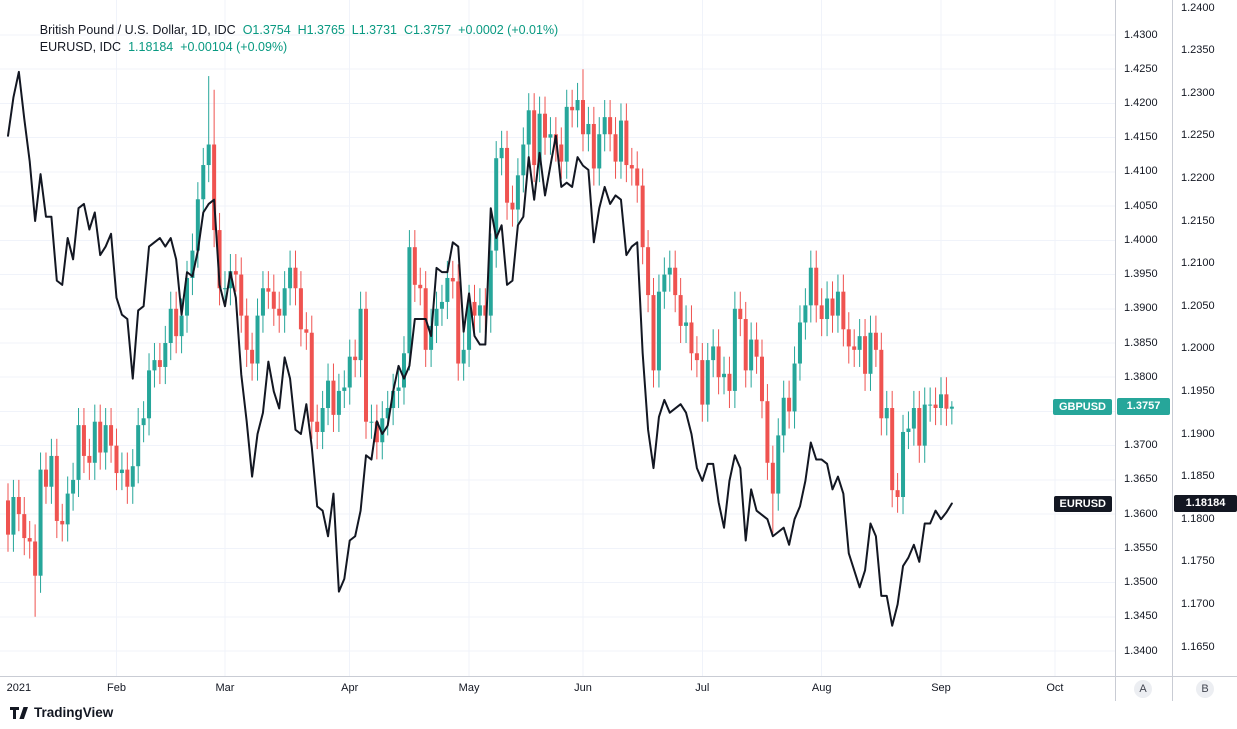 The image size is (1237, 729). Describe the element at coordinates (1141, 513) in the screenshot. I see `gbpusd-axis-tick-label: 1.3600` at that location.